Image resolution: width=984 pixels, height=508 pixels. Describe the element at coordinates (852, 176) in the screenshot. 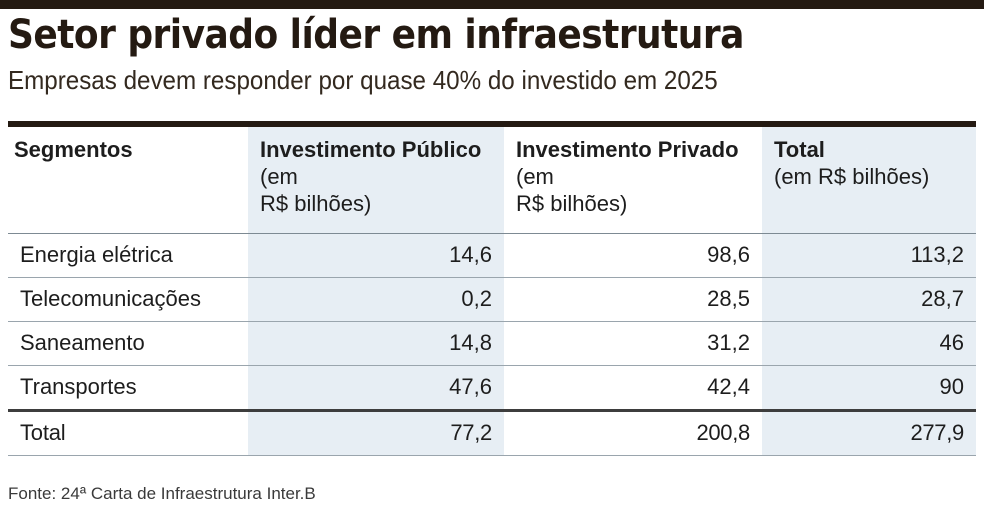

I see `column-header-total-unit: (em R$ bilhões)` at that location.